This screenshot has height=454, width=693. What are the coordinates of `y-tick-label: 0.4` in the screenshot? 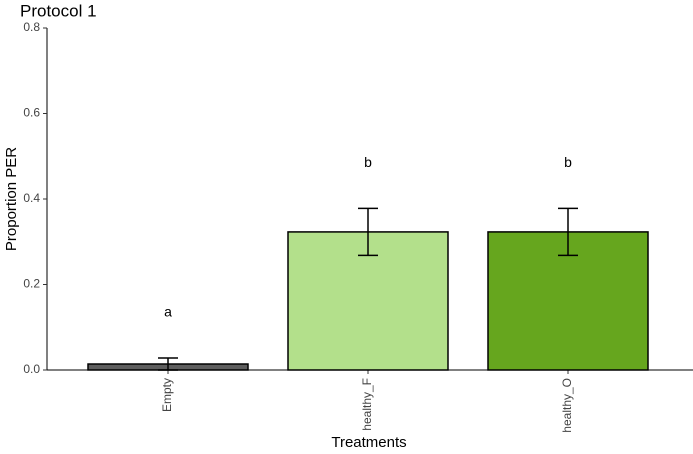 It's located at (31, 198).